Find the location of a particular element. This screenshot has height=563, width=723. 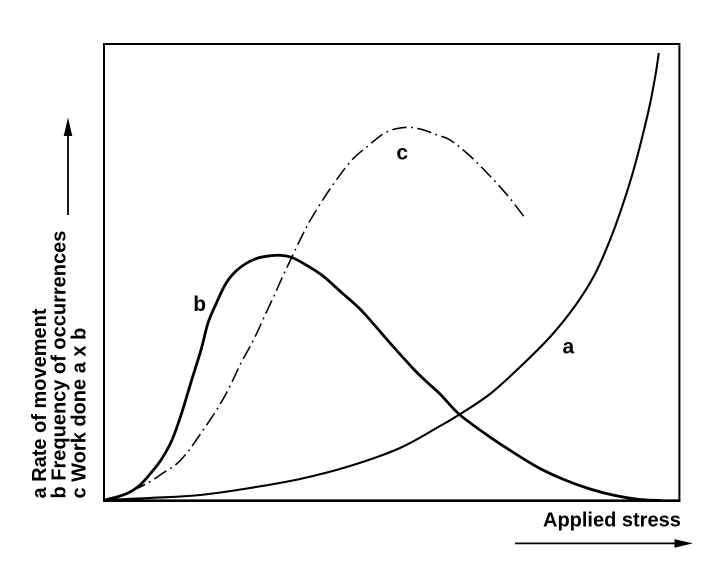

svg-text: c is located at coordinates (402, 152).